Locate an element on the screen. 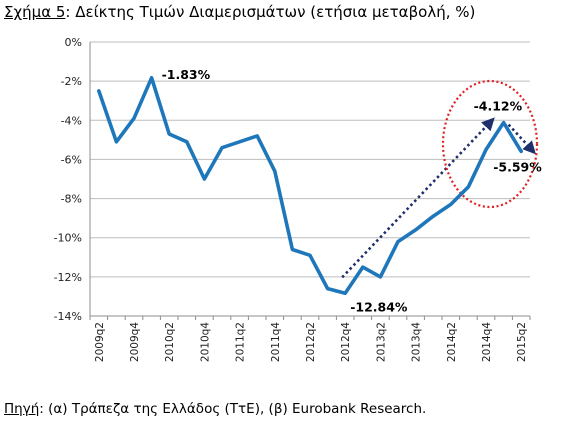  y-tick-label: -4% is located at coordinates (71, 120).